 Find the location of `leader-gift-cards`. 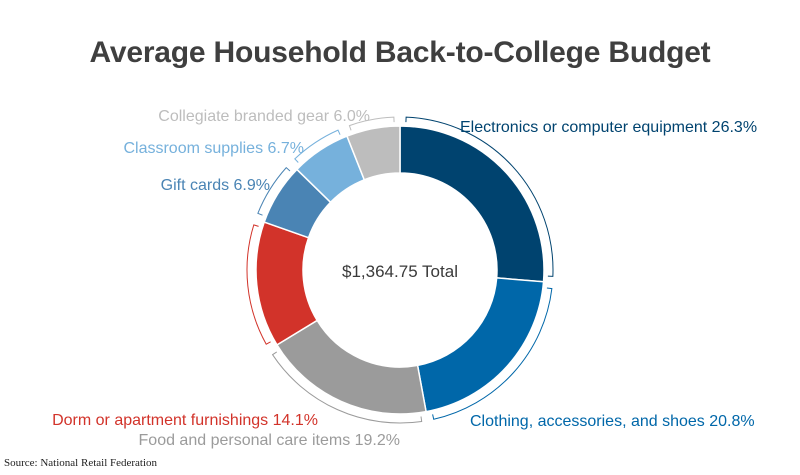

leader-gift-cards is located at coordinates (274, 191).